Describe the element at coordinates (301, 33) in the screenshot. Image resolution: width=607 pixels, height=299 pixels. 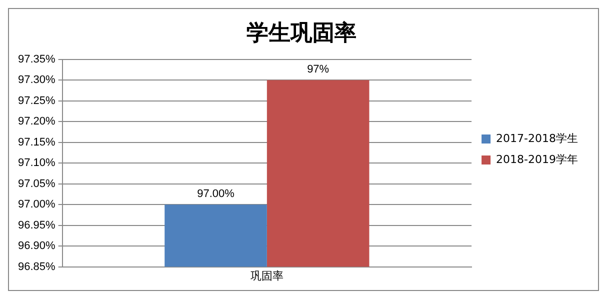
I see `chart-title: 学生巩固率` at that location.